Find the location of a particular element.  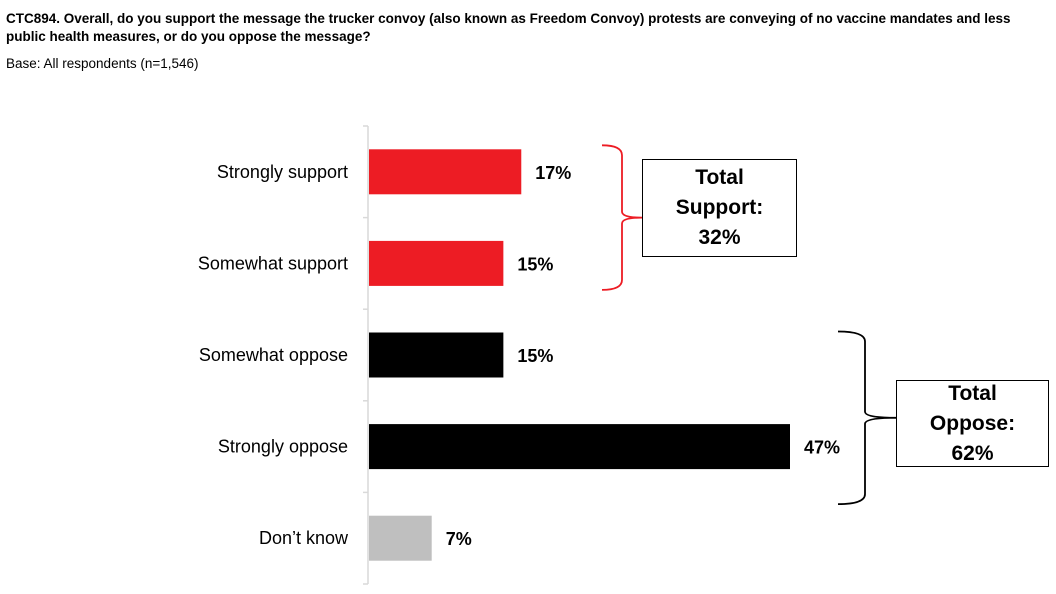

base-text: Base: All respondents (n=1,546) is located at coordinates (102, 63).